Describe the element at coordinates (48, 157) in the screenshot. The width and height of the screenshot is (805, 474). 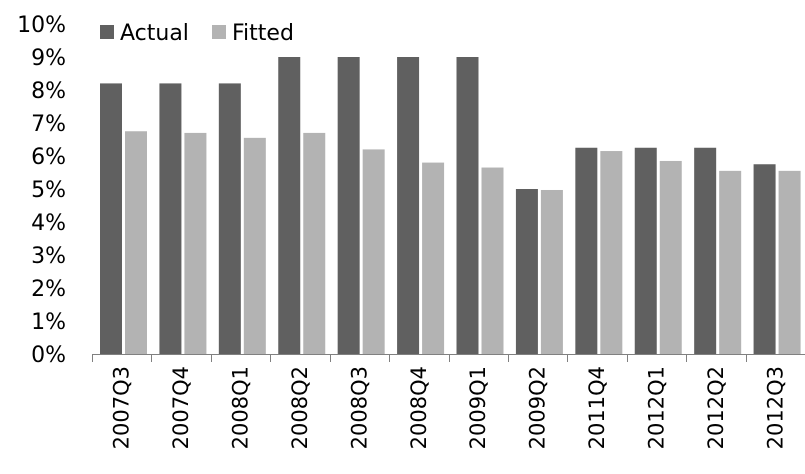
I see `y-tick-label: 6%` at that location.